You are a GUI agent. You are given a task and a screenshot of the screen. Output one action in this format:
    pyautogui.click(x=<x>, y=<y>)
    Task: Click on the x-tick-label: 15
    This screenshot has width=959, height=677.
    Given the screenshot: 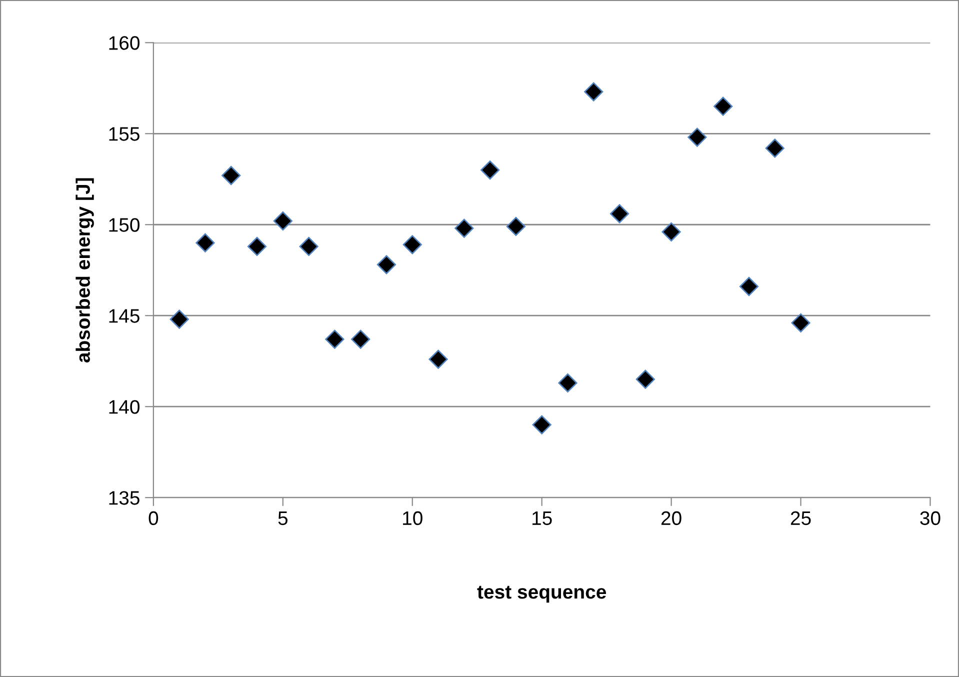 What is the action you would take?
    pyautogui.click(x=542, y=519)
    